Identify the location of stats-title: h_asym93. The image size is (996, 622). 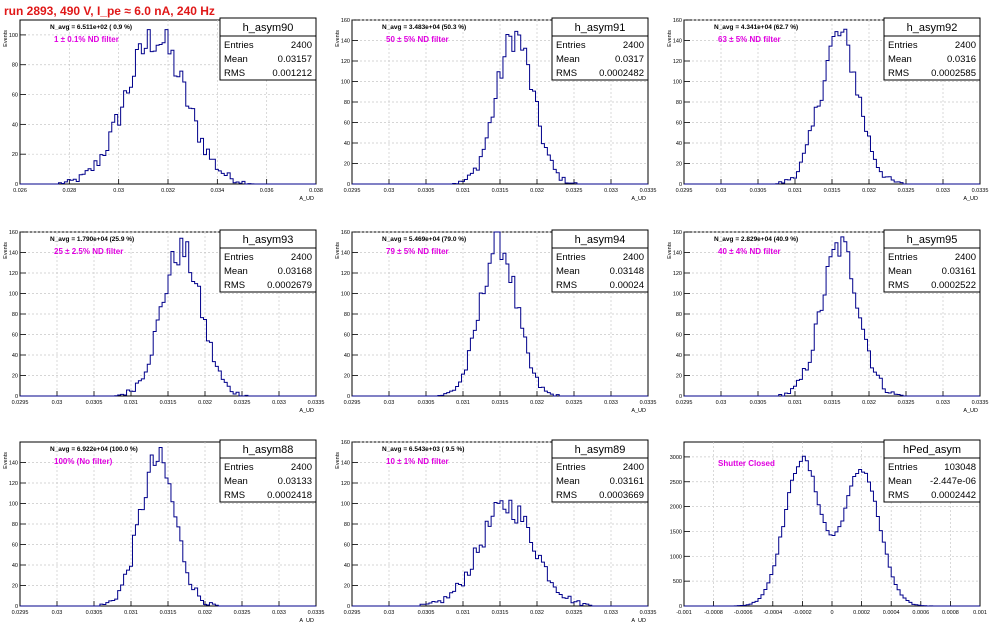
(268, 240).